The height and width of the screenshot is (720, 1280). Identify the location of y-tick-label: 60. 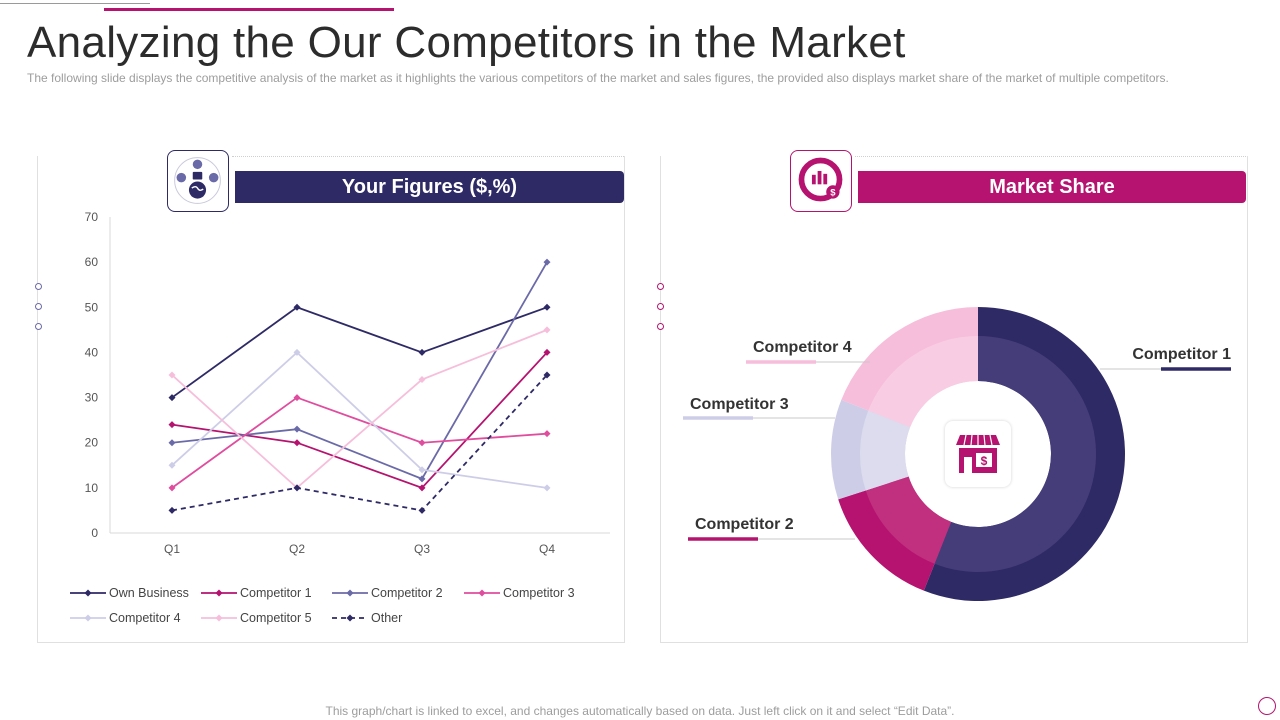
(92, 262).